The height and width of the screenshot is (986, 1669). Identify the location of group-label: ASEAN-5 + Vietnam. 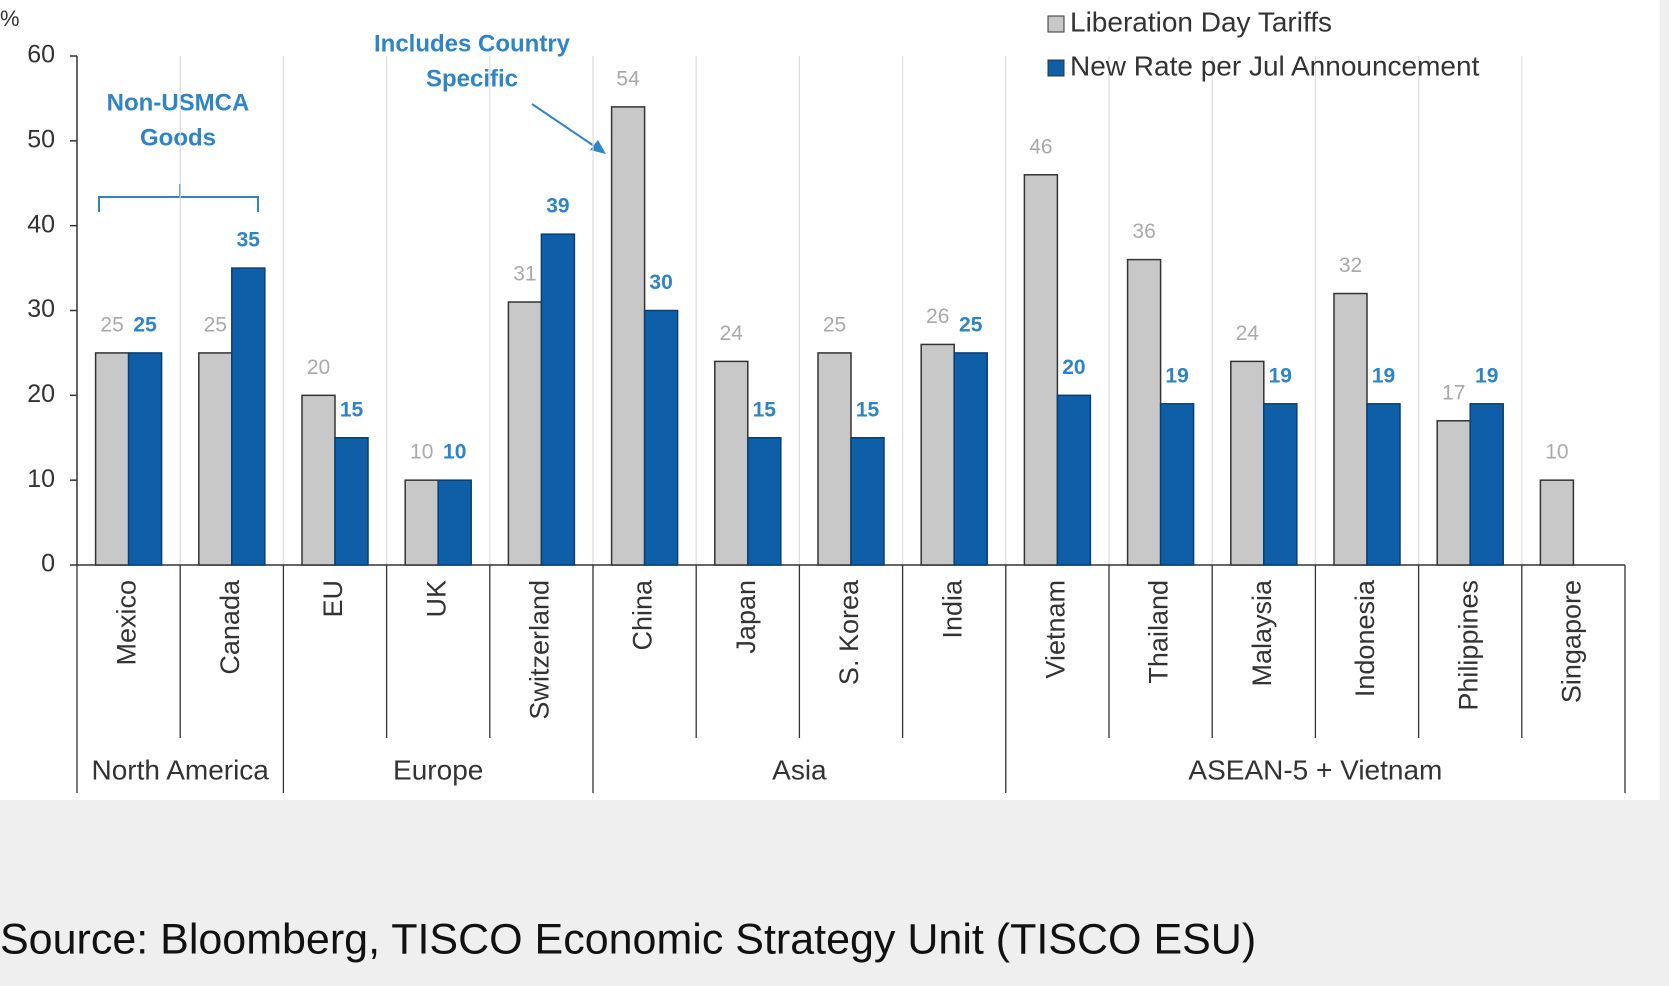
(1315, 769).